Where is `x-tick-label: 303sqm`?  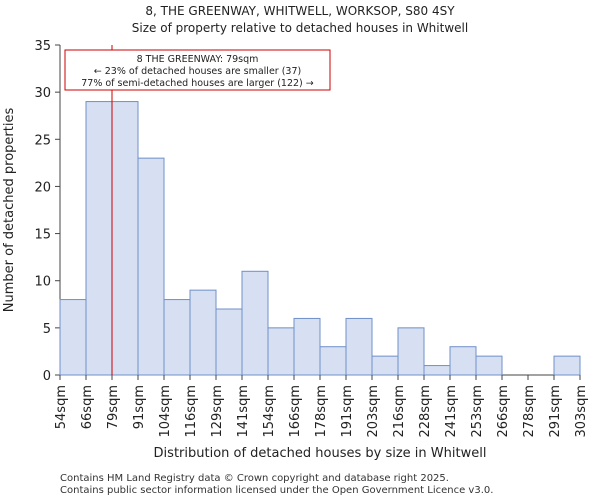
x-tick-label: 303sqm is located at coordinates (581, 411).